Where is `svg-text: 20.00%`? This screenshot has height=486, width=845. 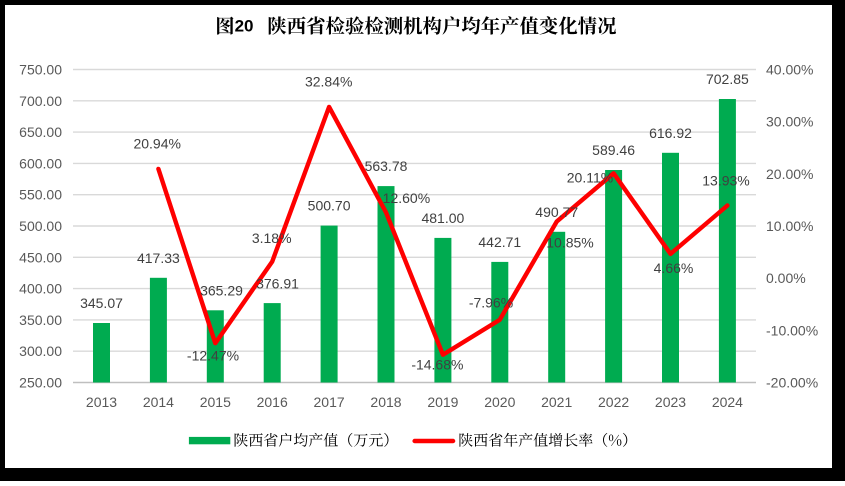
svg-text: 20.00% is located at coordinates (789, 174).